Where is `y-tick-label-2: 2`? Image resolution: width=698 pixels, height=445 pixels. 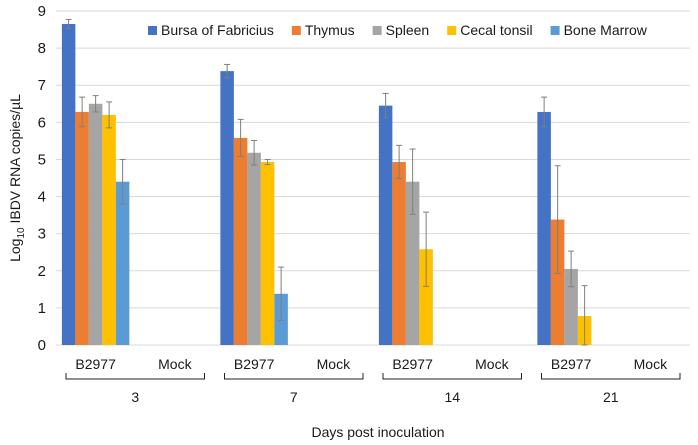 y-tick-label-2: 2 is located at coordinates (42, 271).